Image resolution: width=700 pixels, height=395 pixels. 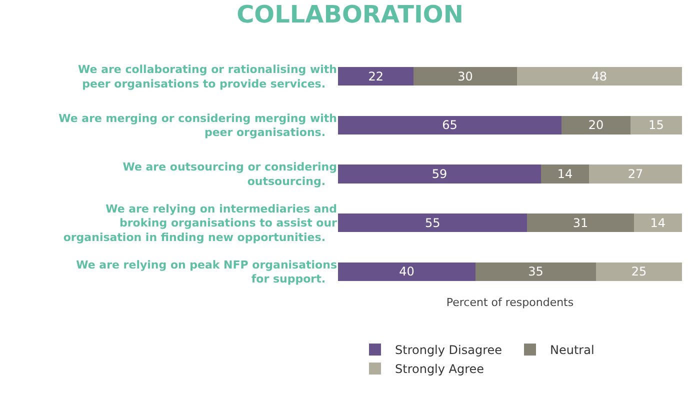 I want to click on data-label: 48, so click(x=600, y=76).